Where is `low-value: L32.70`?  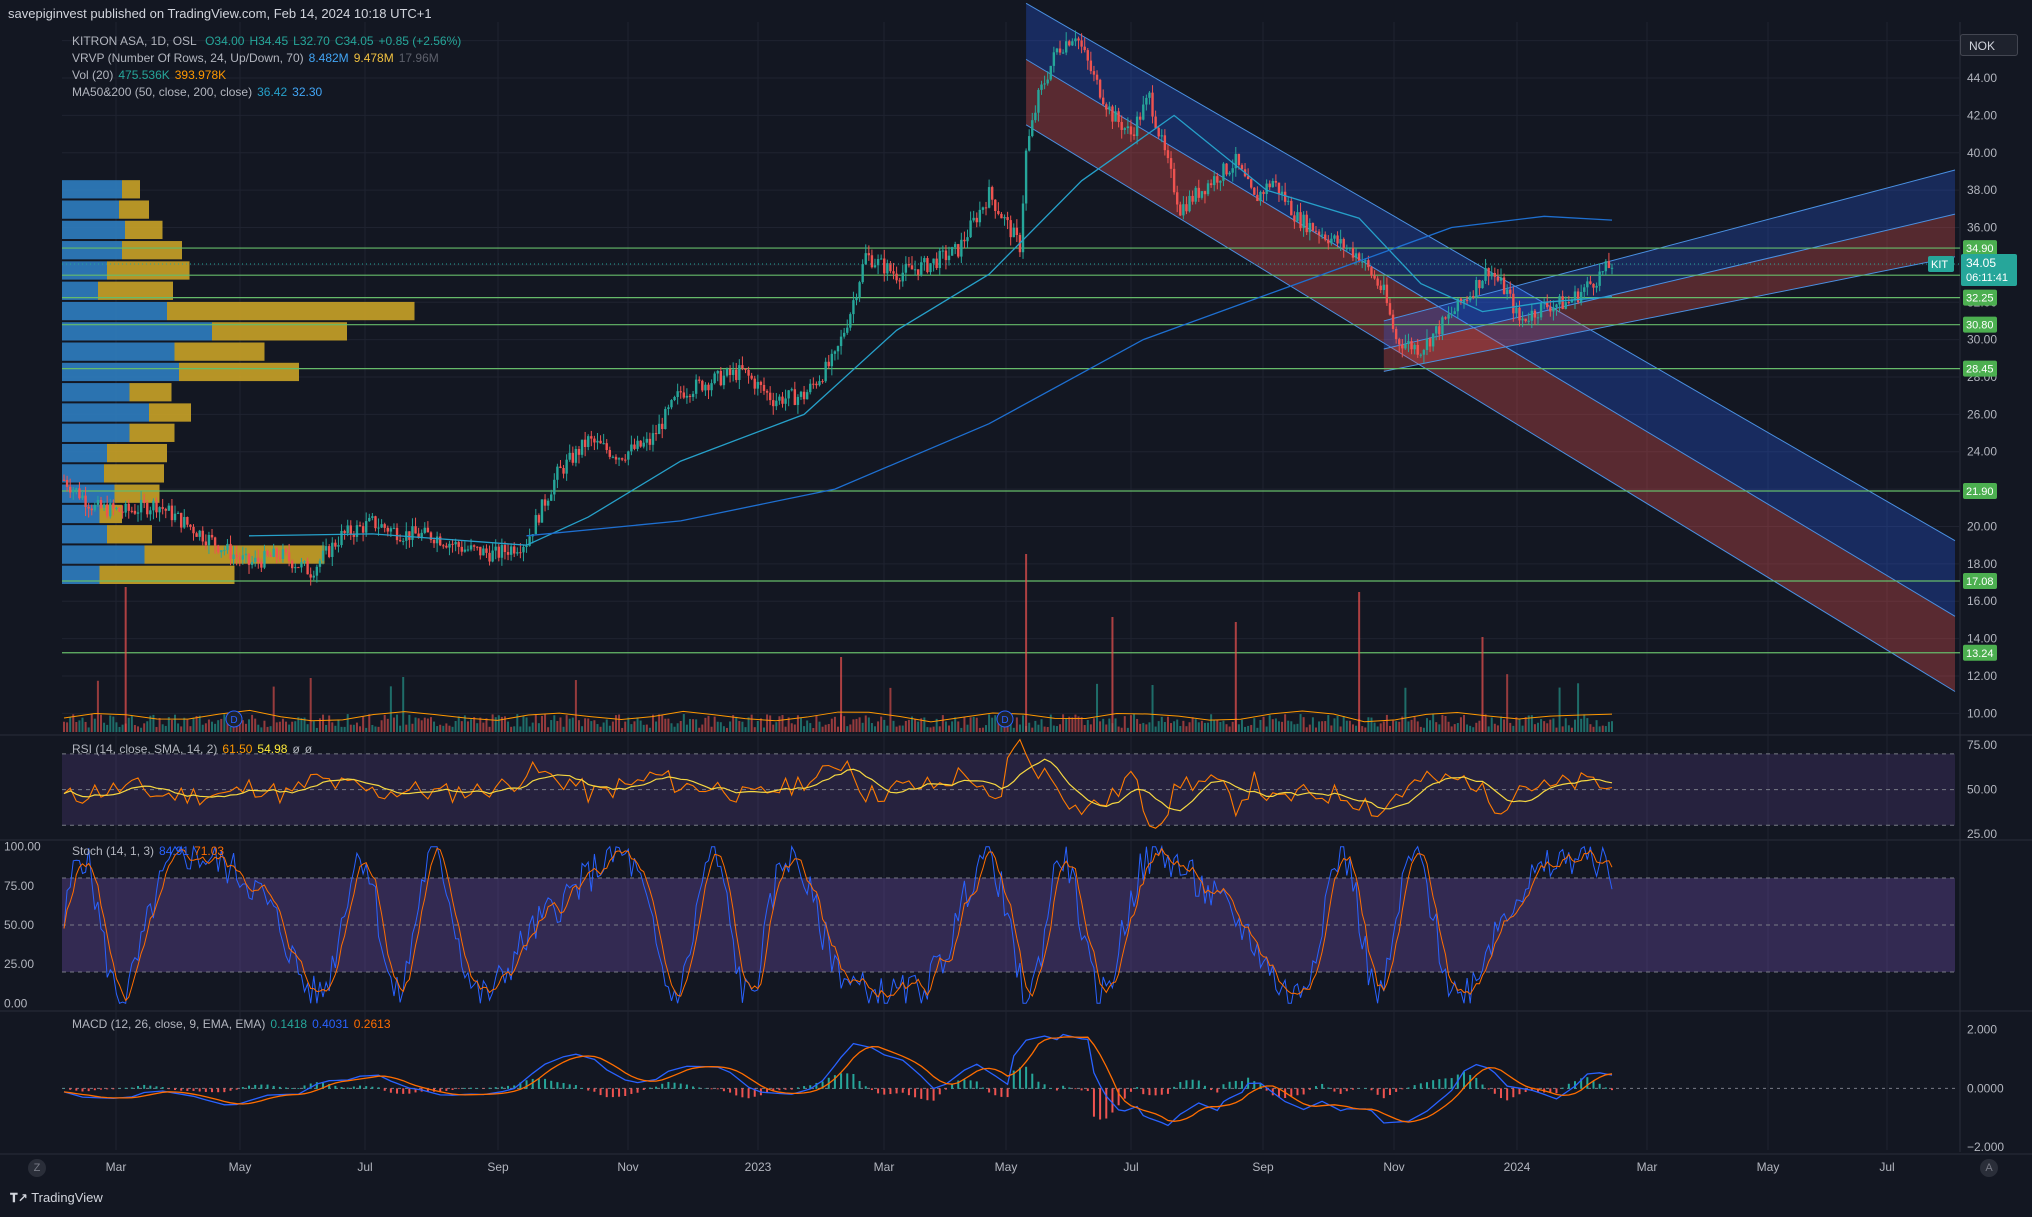
low-value: L32.70 is located at coordinates (311, 41).